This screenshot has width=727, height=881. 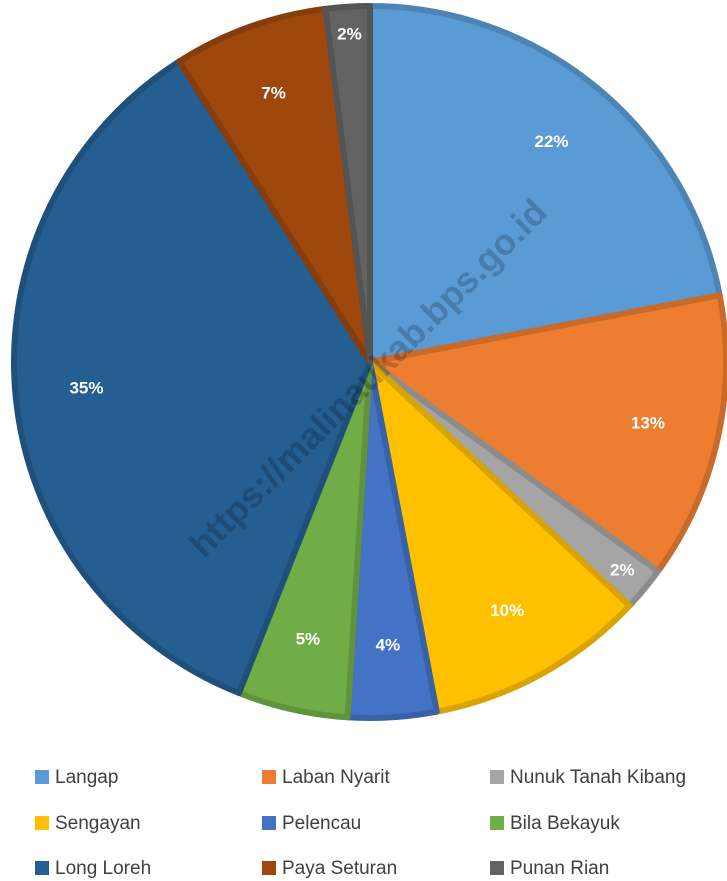 I want to click on legend-label: Laban Nyarit, so click(x=336, y=777).